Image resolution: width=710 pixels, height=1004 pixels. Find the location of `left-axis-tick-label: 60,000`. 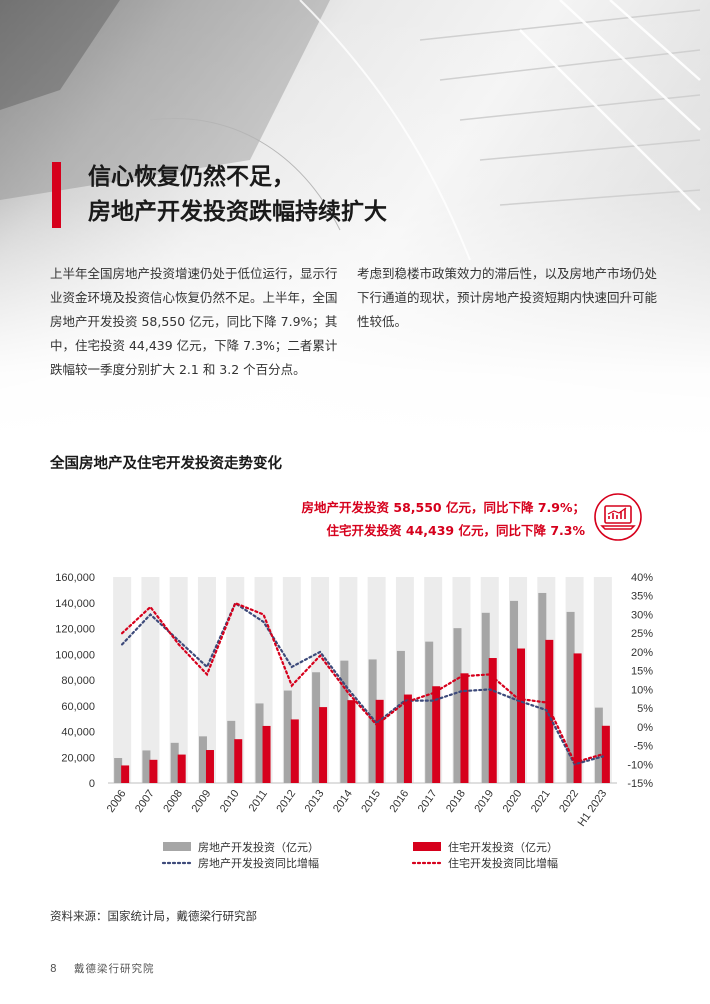

left-axis-tick-label: 60,000 is located at coordinates (78, 707).